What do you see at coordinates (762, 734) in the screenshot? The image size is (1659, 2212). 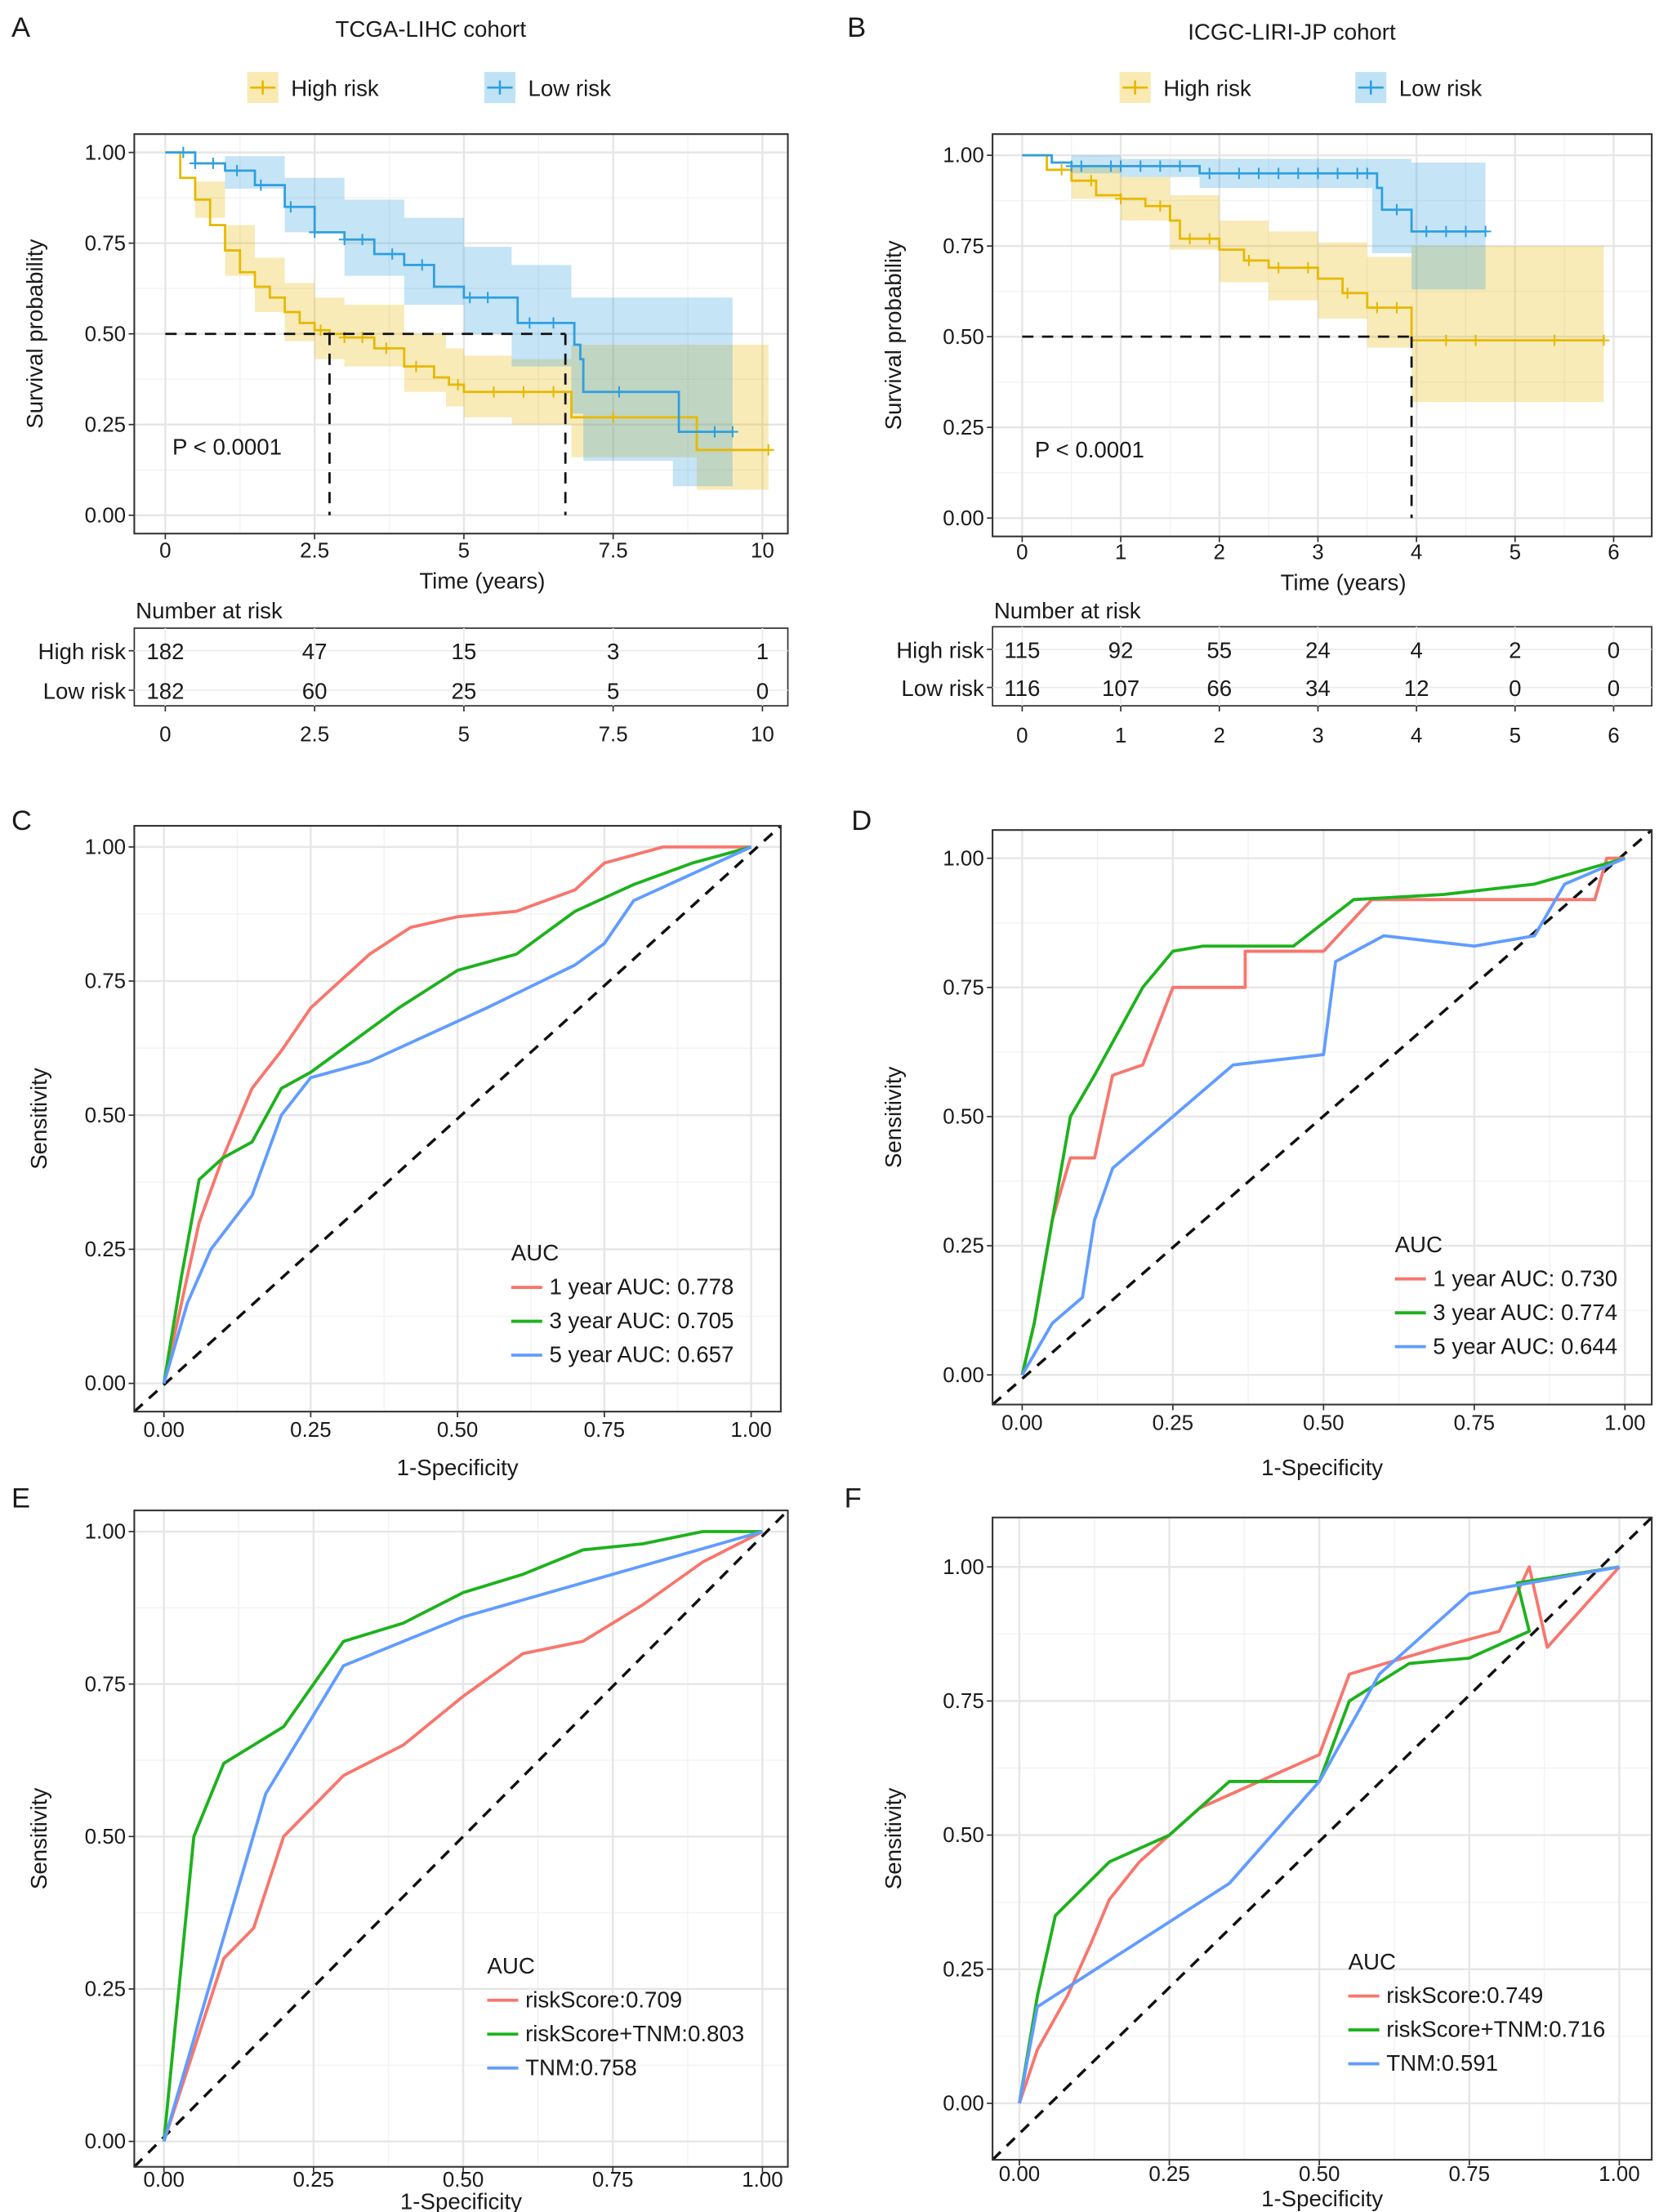 I see `risk-table-x-tick-label: 10` at bounding box center [762, 734].